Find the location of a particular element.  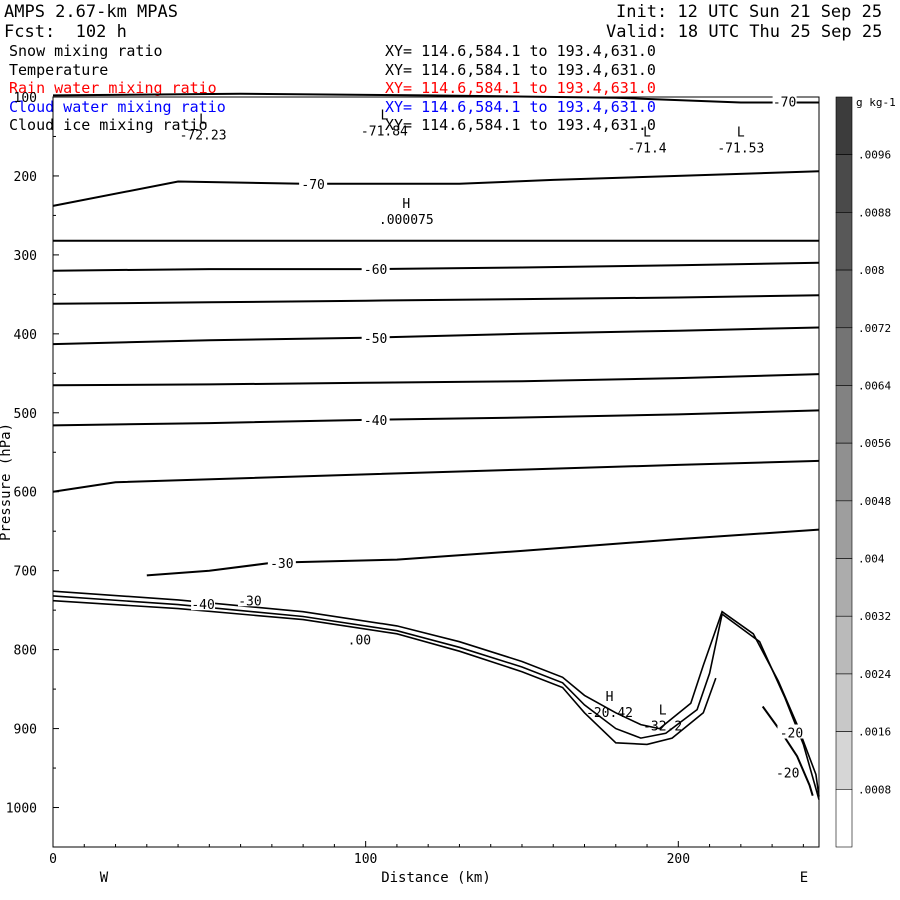

y-axis-label: Pressure (hPa) is located at coordinates (7, 482).